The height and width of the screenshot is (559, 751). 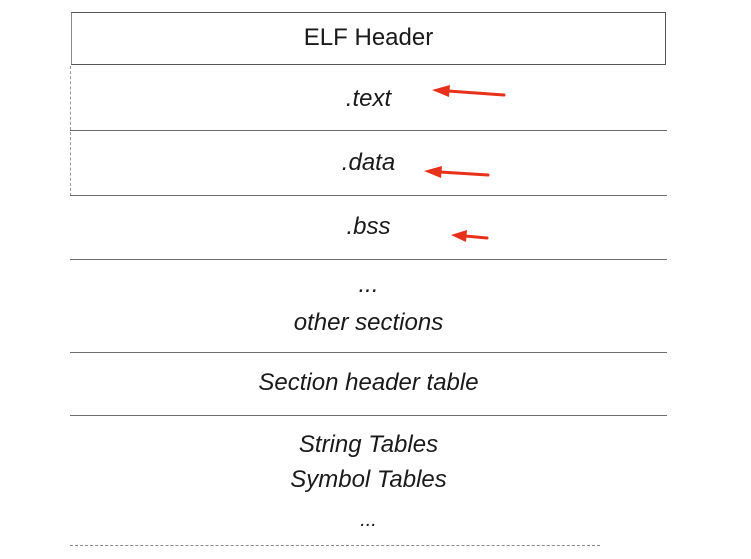 What do you see at coordinates (368, 162) in the screenshot?
I see `data-section-label: .data` at bounding box center [368, 162].